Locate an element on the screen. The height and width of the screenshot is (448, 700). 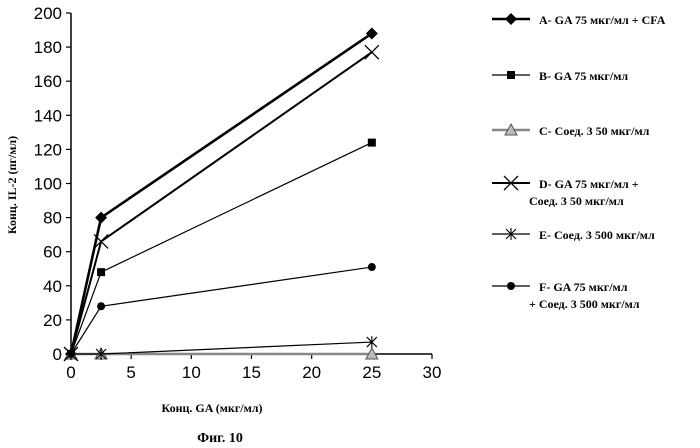
y-tick-label: 180 is located at coordinates (48, 47).